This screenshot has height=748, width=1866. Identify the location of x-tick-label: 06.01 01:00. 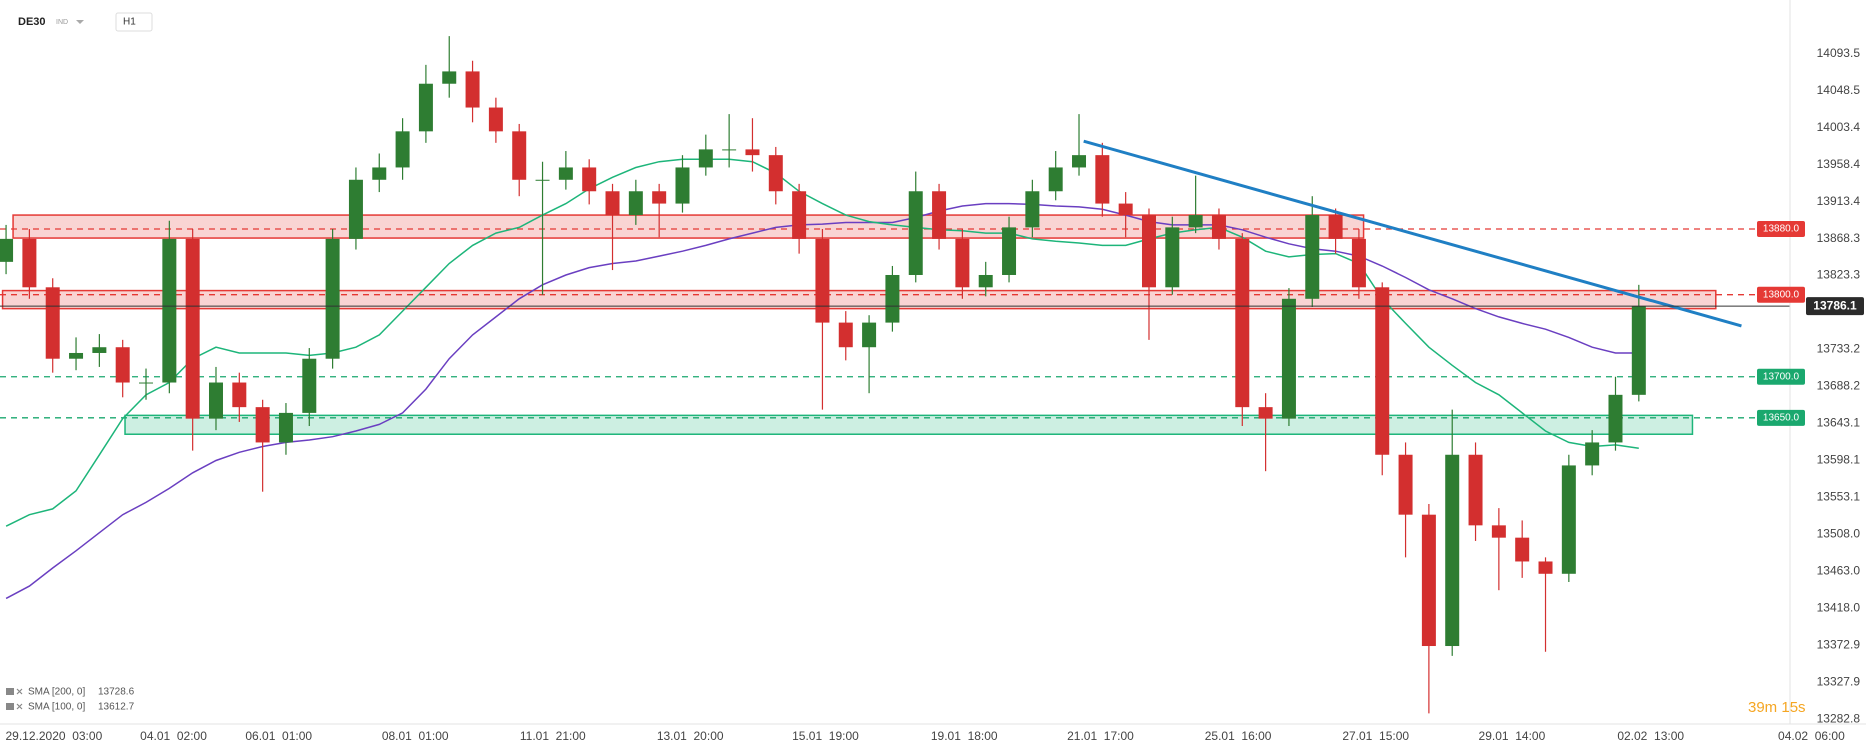
(278, 736).